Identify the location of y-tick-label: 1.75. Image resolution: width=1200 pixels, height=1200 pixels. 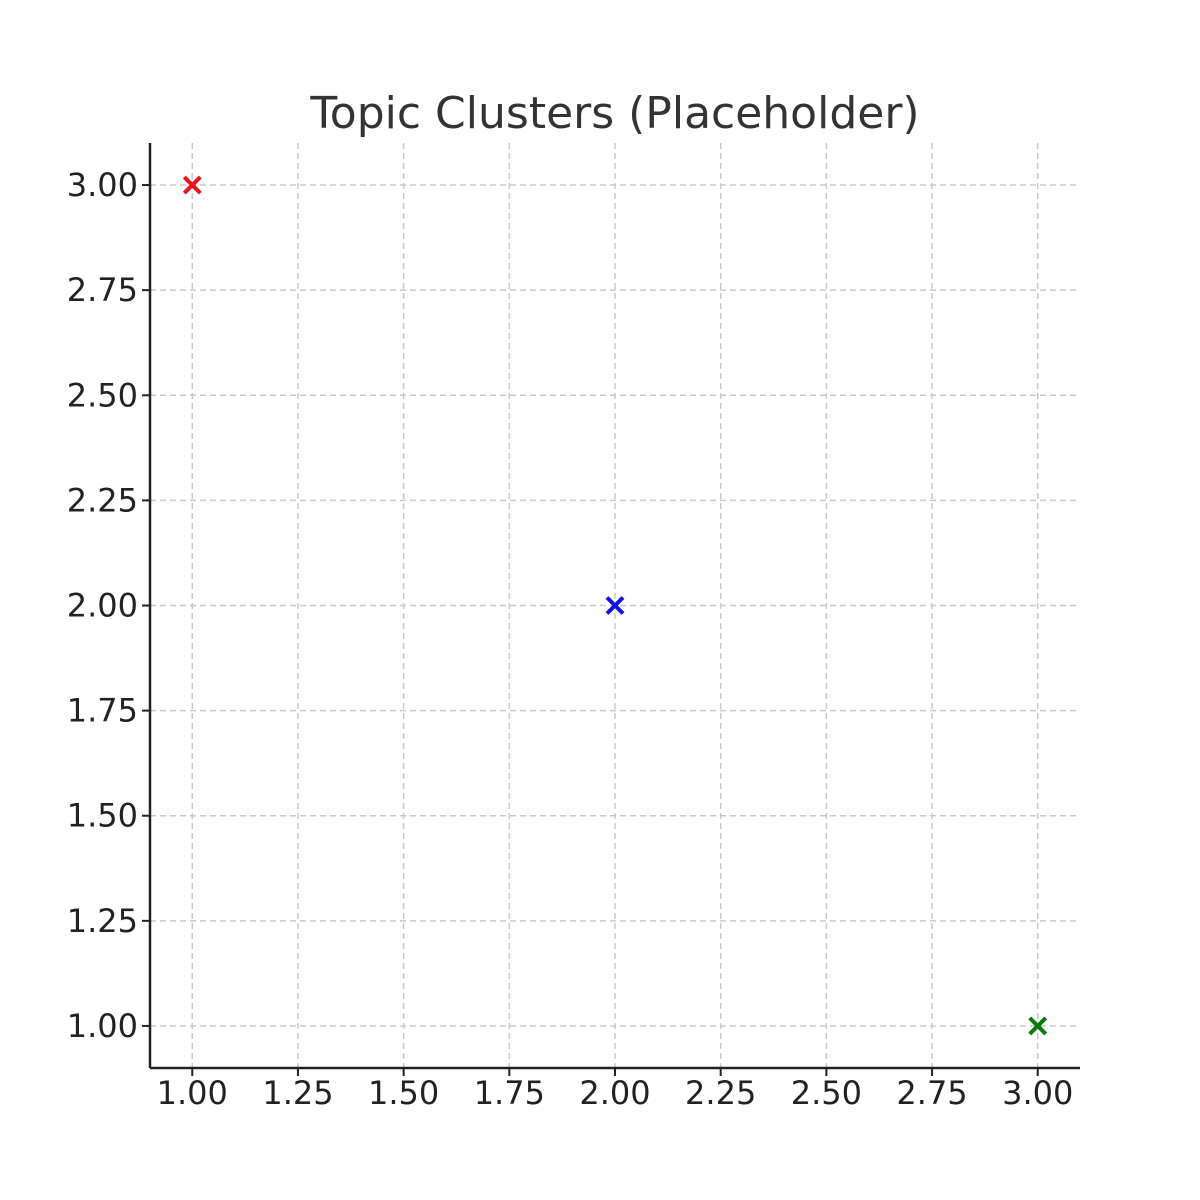
(102, 711).